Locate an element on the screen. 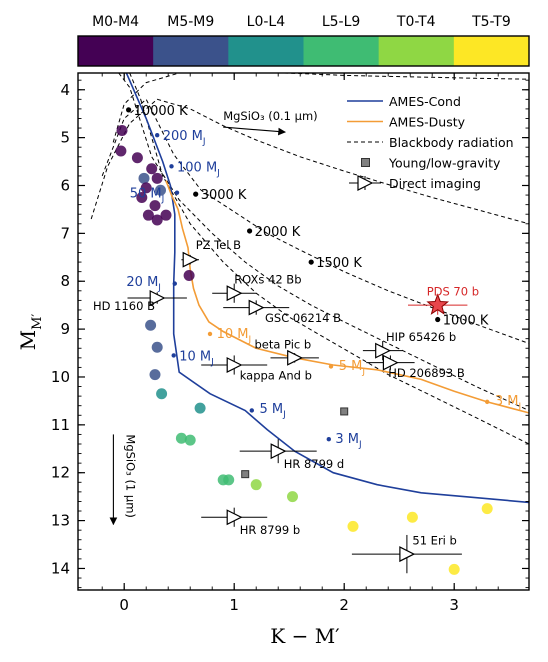 The image size is (548, 662). direct-imaging-label: 51 Eri b is located at coordinates (434, 541).